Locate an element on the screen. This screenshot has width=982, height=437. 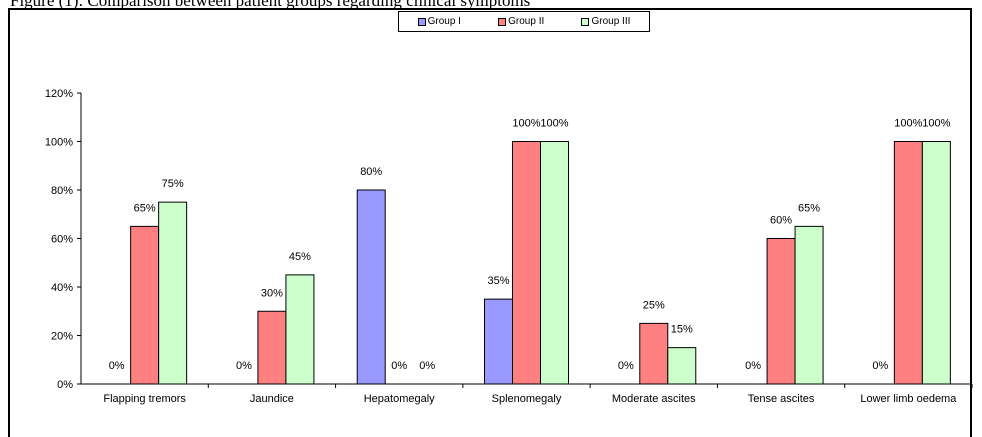
x-tick-label: Tense ascites is located at coordinates (781, 399).